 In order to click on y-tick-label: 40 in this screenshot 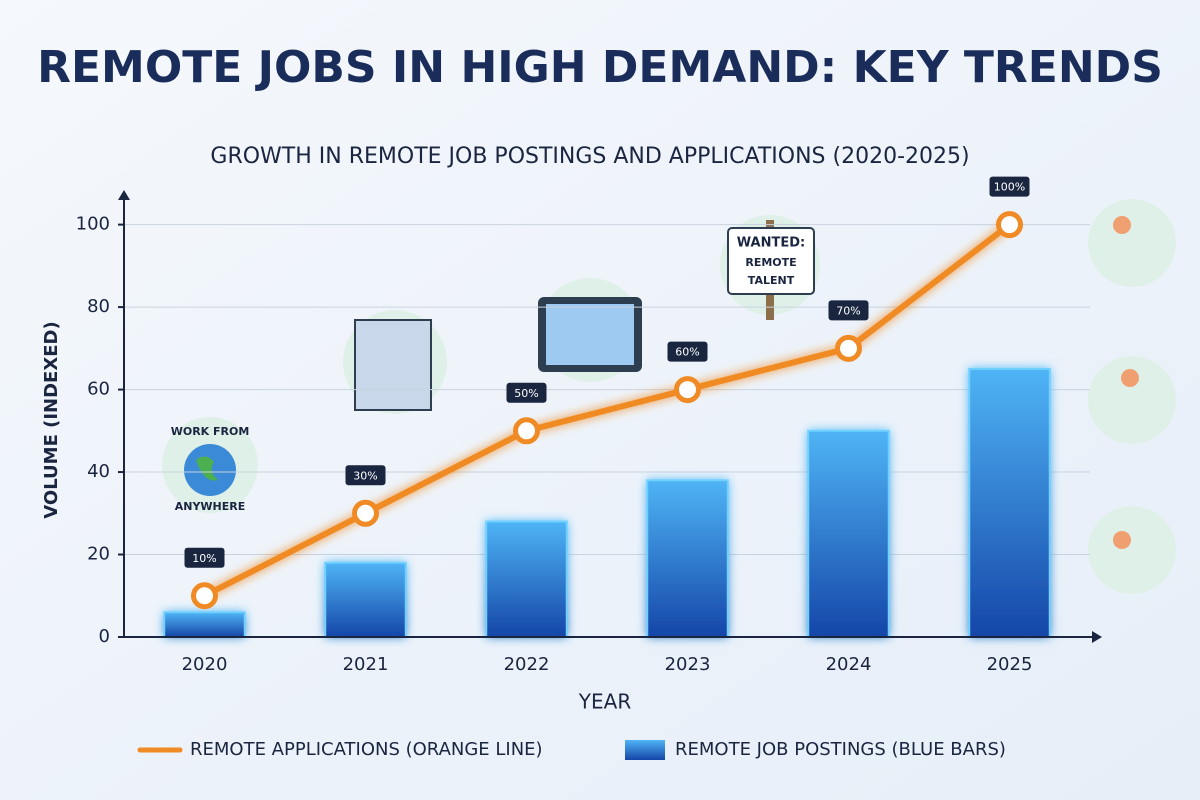, I will do `click(98, 471)`.